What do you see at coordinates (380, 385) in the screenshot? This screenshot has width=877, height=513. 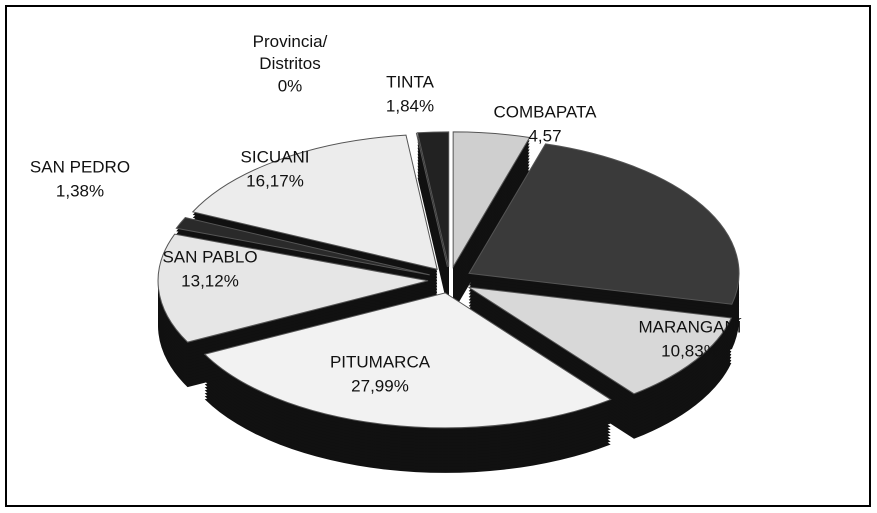 I see `slice-value-label: 27,99%` at bounding box center [380, 385].